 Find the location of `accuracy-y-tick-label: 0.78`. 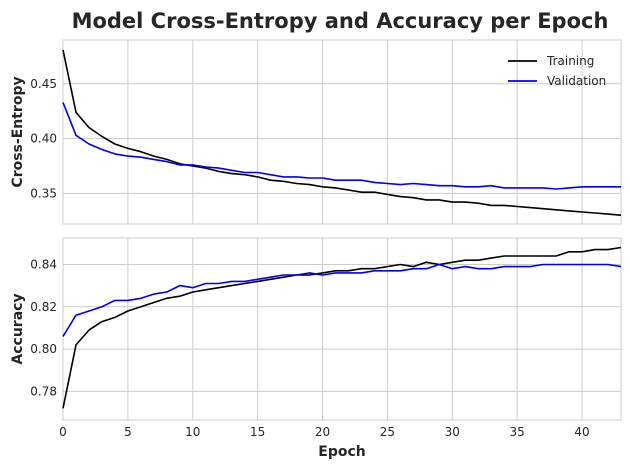

accuracy-y-tick-label: 0.78 is located at coordinates (43, 391).